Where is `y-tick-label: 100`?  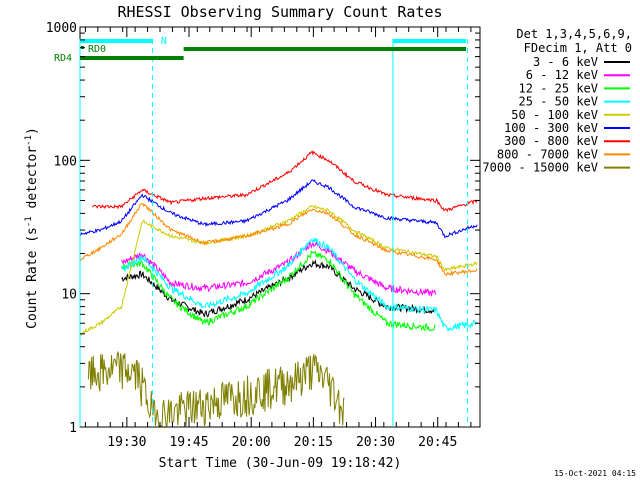 y-tick-label: 100 is located at coordinates (65, 161).